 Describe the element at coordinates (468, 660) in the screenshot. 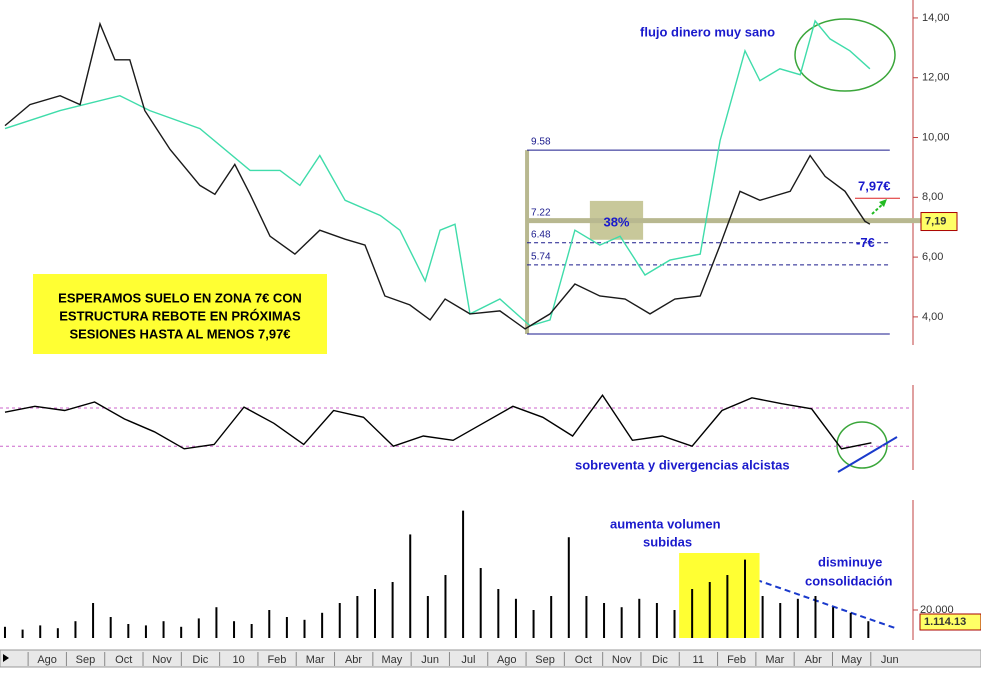

I see `x-tick-label: Jul` at that location.